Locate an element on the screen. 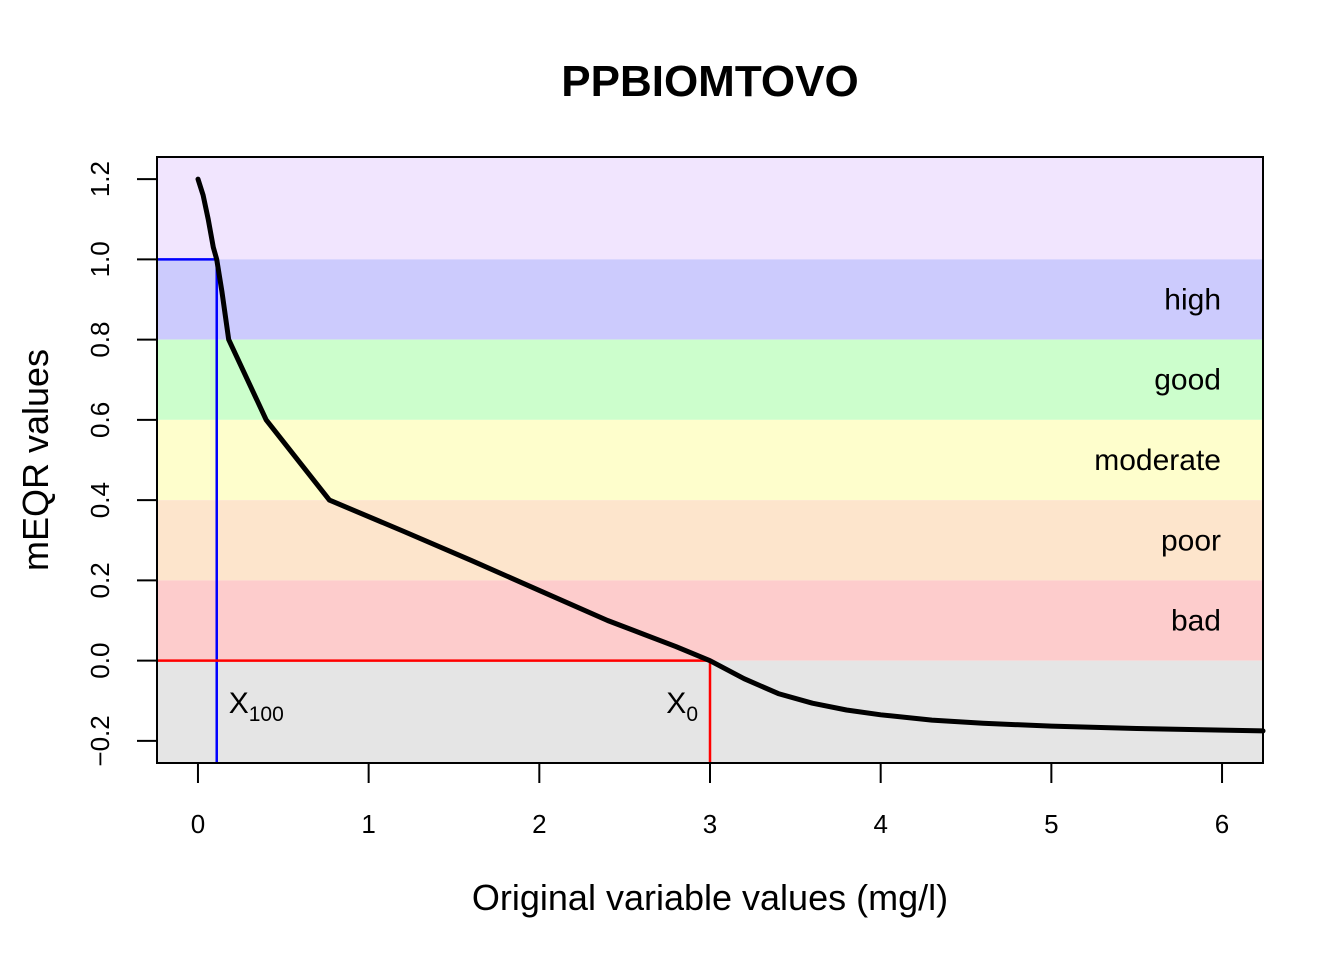 The height and width of the screenshot is (960, 1344). band-label-good: good is located at coordinates (1187, 380).